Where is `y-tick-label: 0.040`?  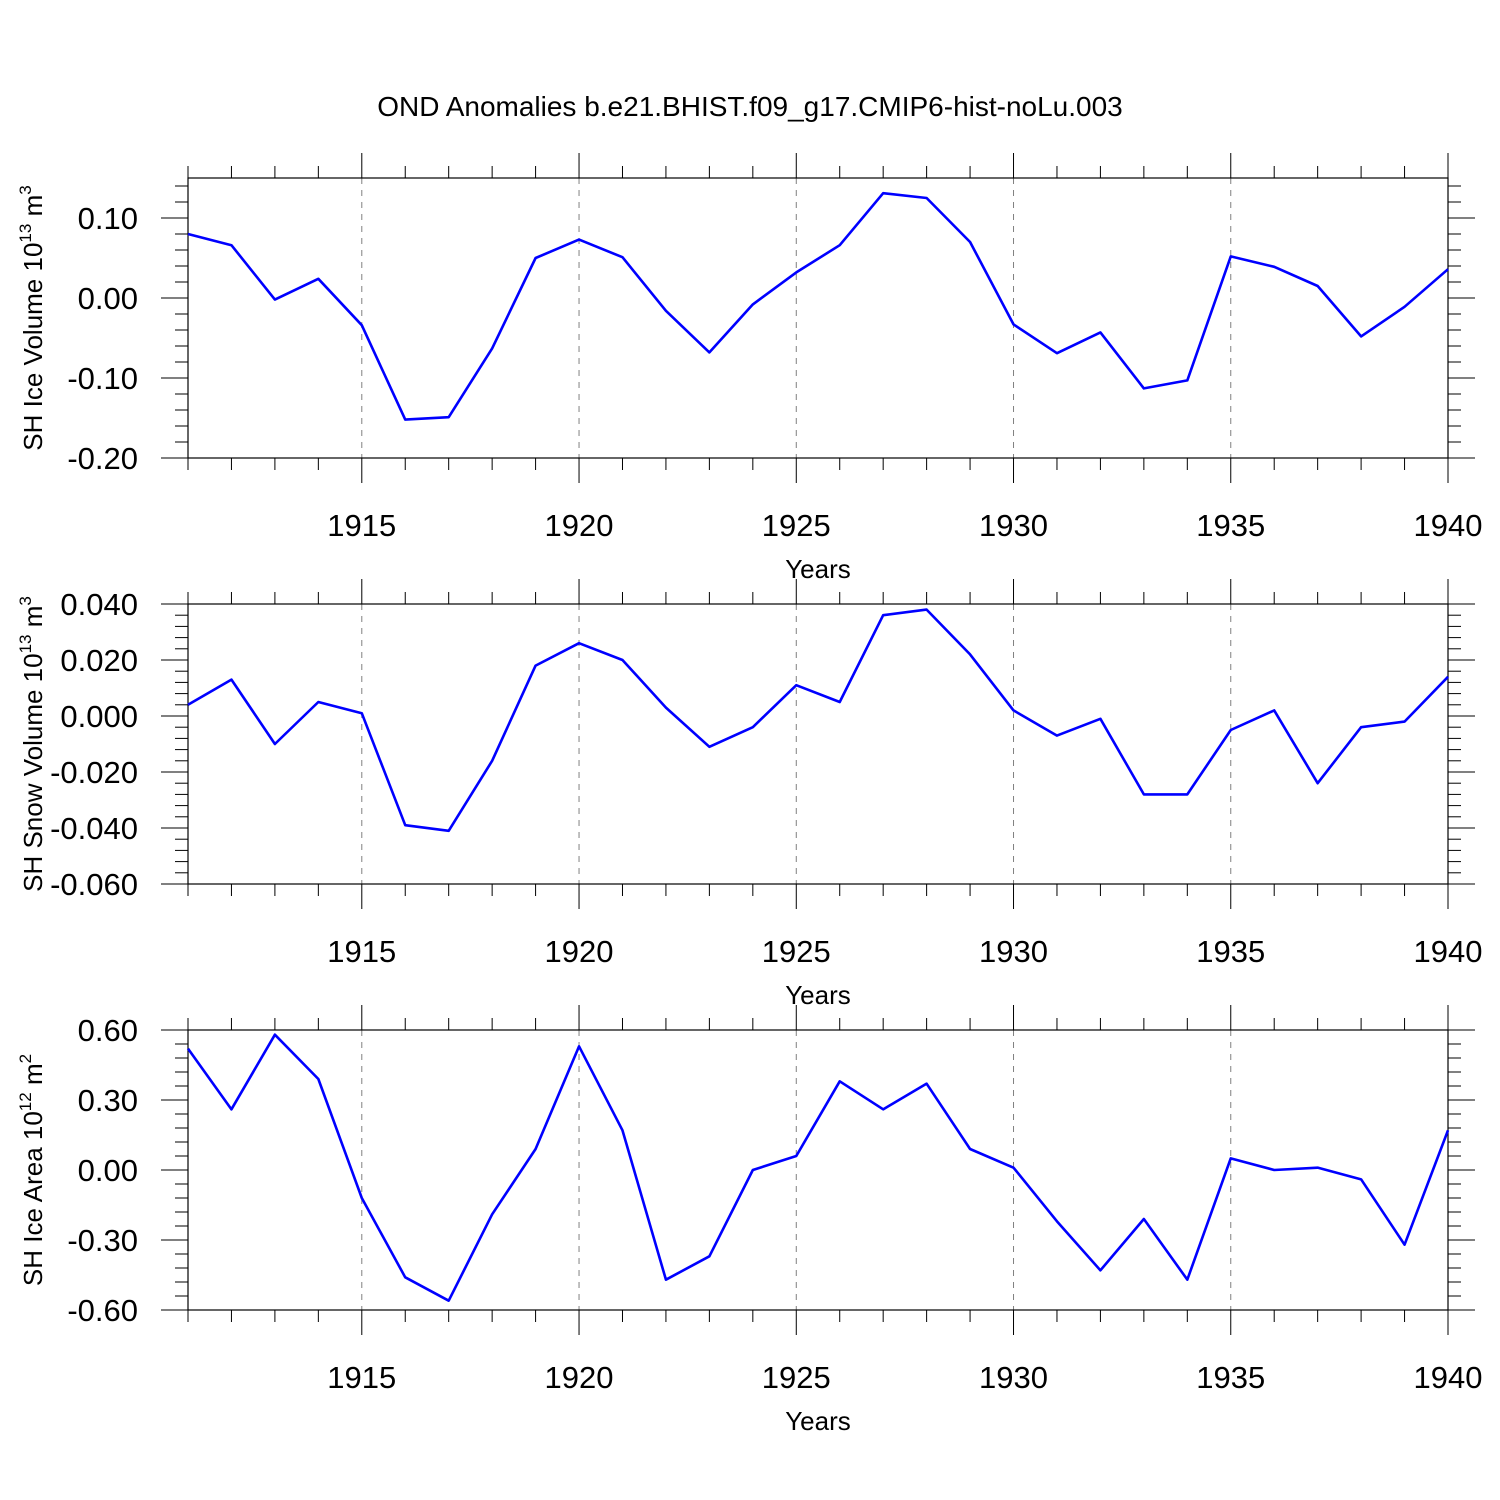
y-tick-label: 0.040 is located at coordinates (99, 604).